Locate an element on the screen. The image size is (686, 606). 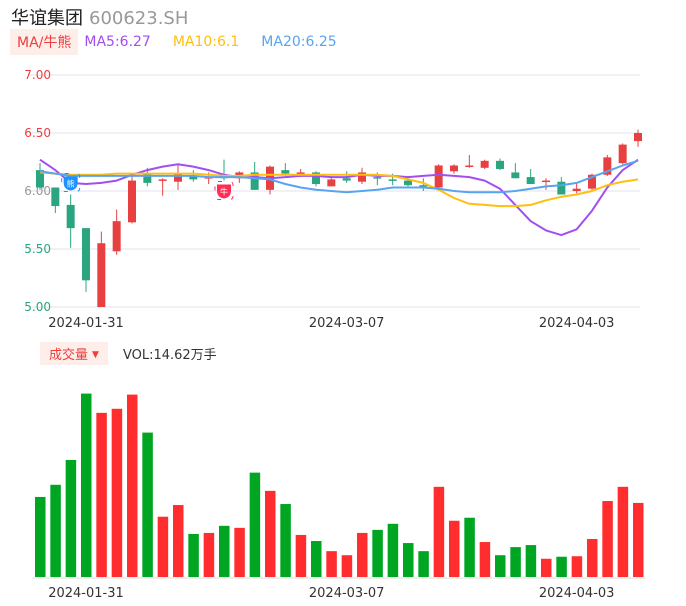
volume-indicator-selector: 成交量 ▼ is located at coordinates (74, 353).